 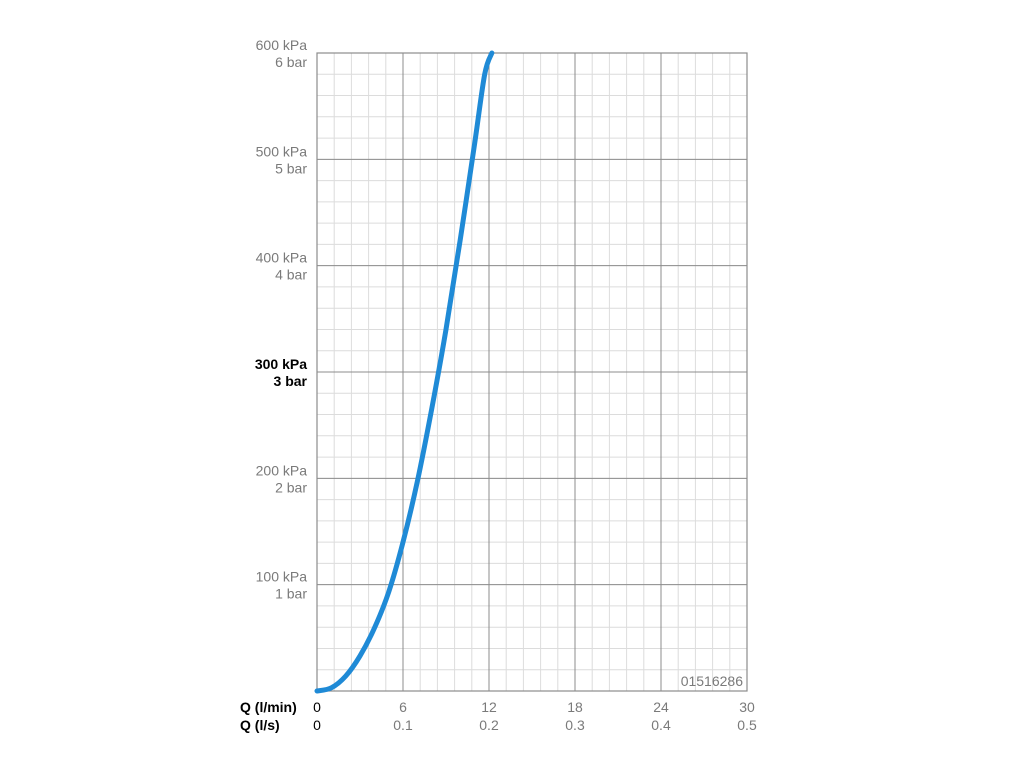 What do you see at coordinates (281, 364) in the screenshot?
I see `y-tick-label-kpa: 300 kPa` at bounding box center [281, 364].